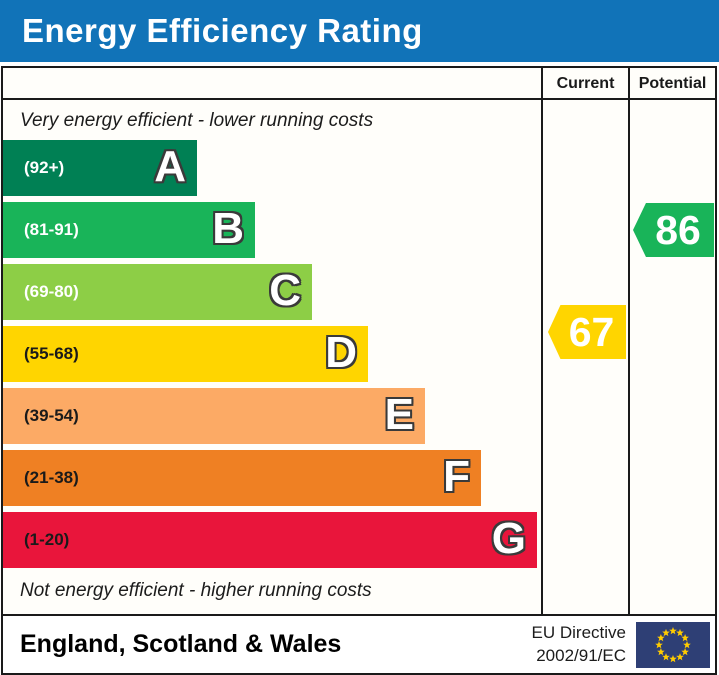 The image size is (719, 675). Describe the element at coordinates (678, 229) in the screenshot. I see `potential-rating-value: 86` at that location.